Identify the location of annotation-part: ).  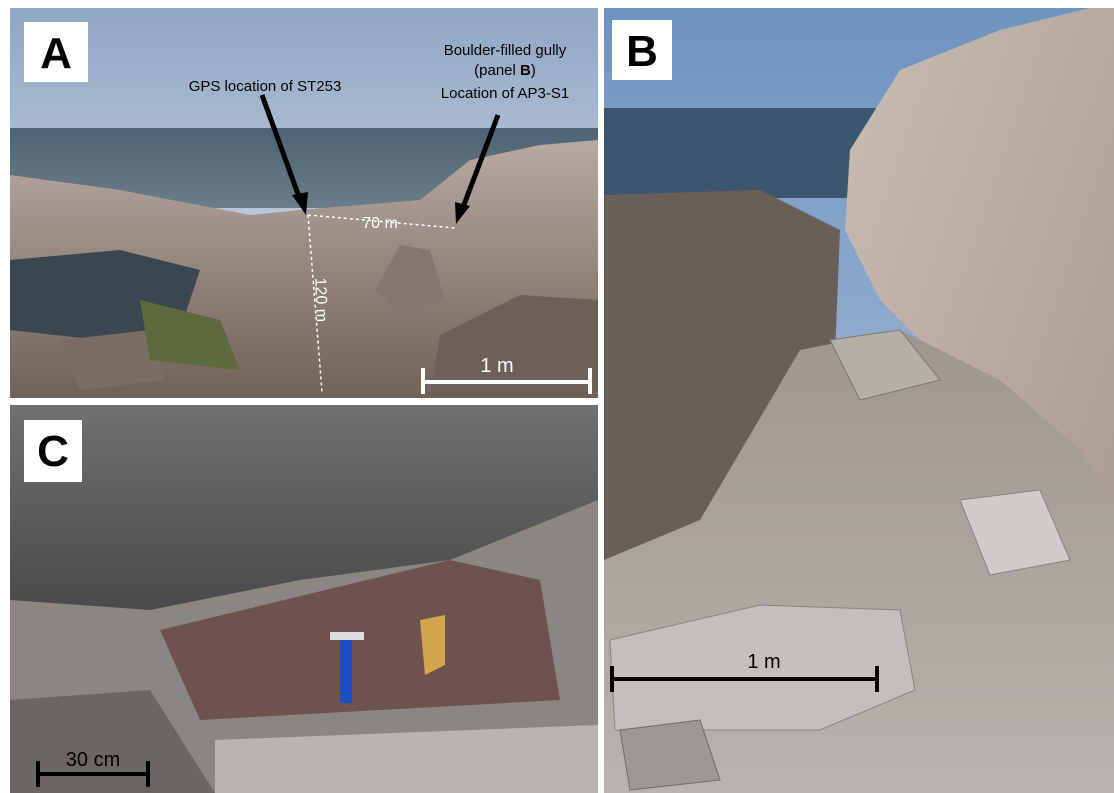
(533, 70).